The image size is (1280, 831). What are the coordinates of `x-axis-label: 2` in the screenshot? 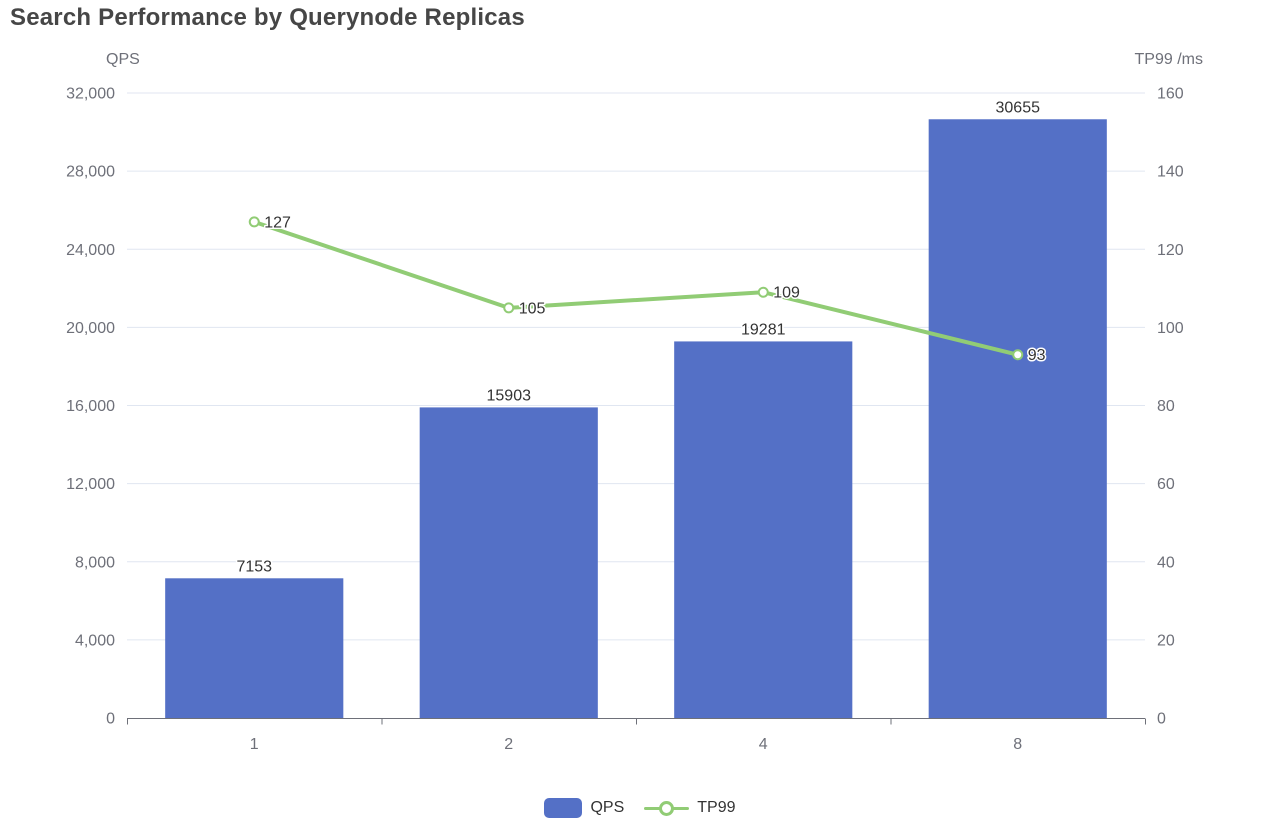 It's located at (508, 744).